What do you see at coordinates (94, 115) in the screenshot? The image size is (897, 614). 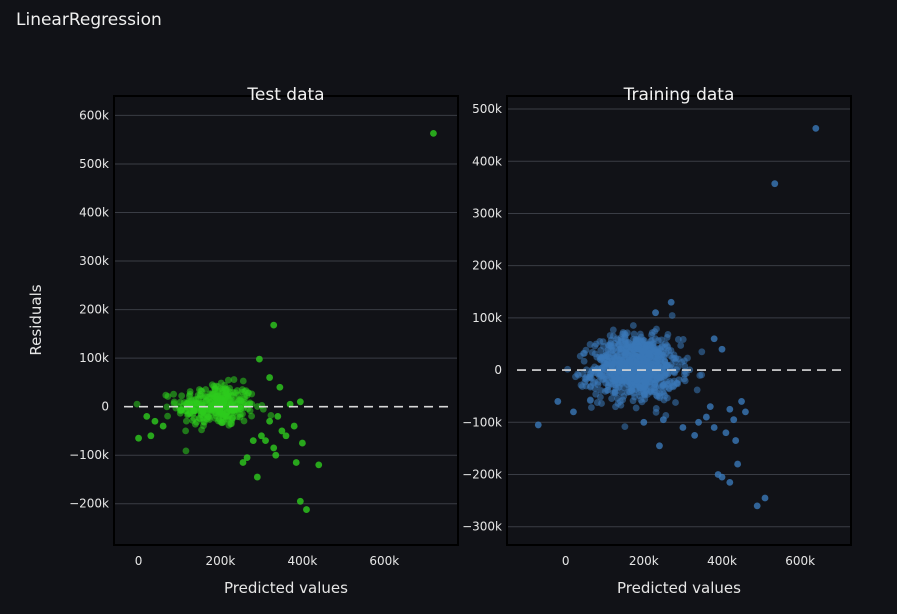 I see `test-y-tick-label: 600k` at bounding box center [94, 115].